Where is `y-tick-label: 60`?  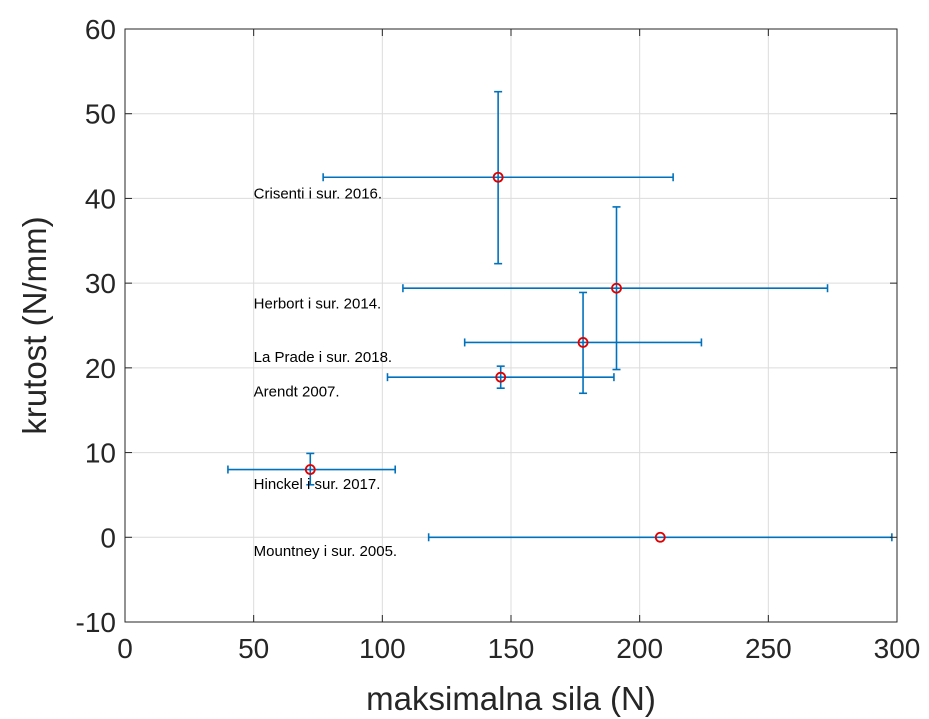 y-tick-label: 60 is located at coordinates (100, 29).